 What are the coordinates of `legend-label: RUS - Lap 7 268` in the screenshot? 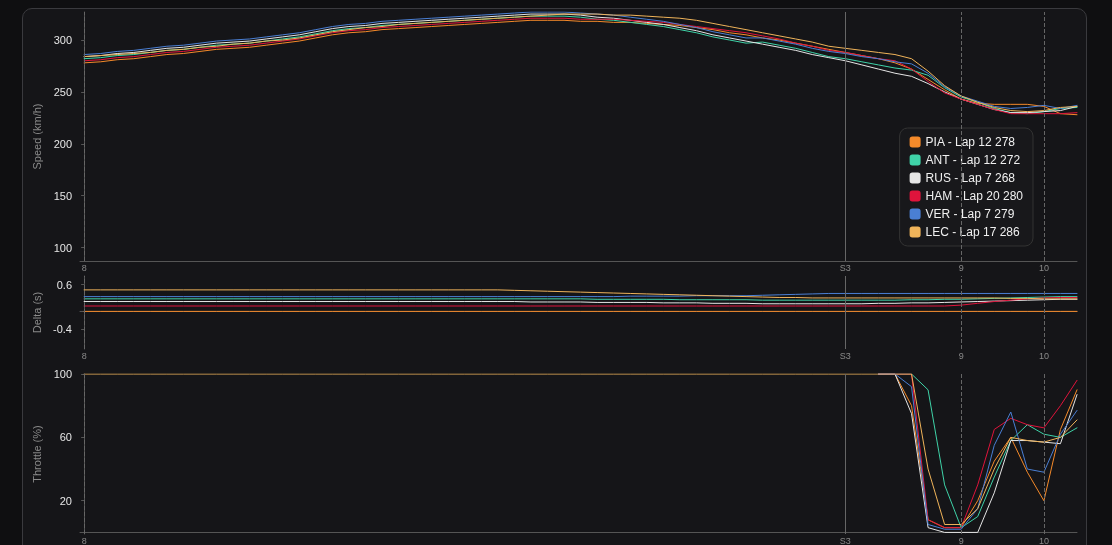 It's located at (970, 178).